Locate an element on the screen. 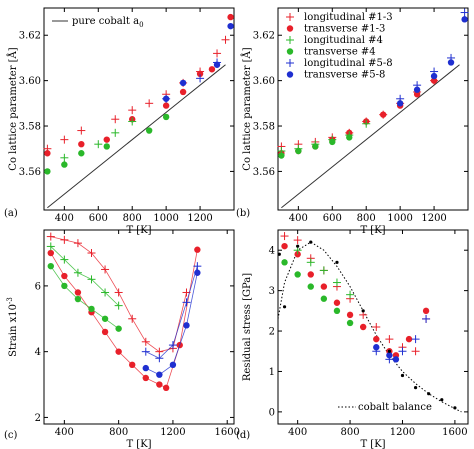 The image size is (474, 449). x-tick-label-b: 600 is located at coordinates (332, 218).